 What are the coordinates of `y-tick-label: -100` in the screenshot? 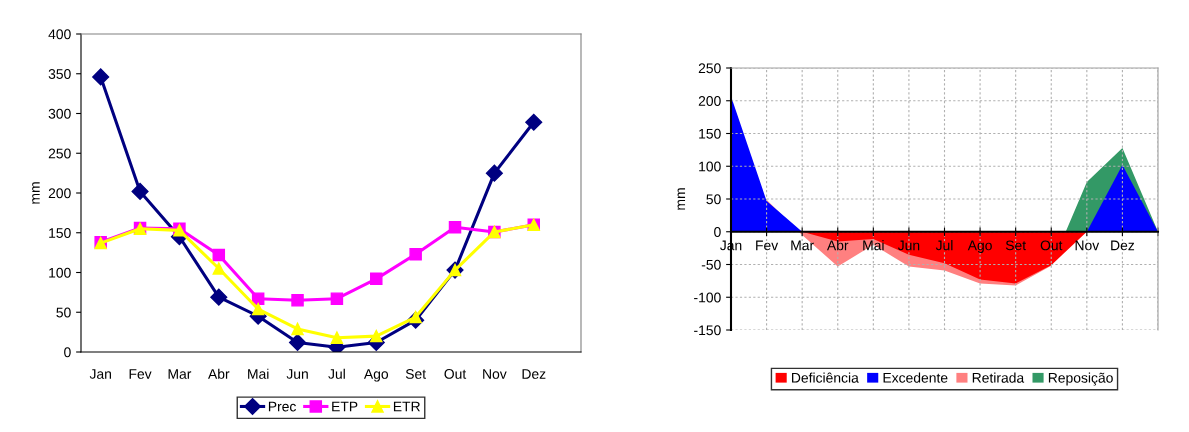 It's located at (707, 297).